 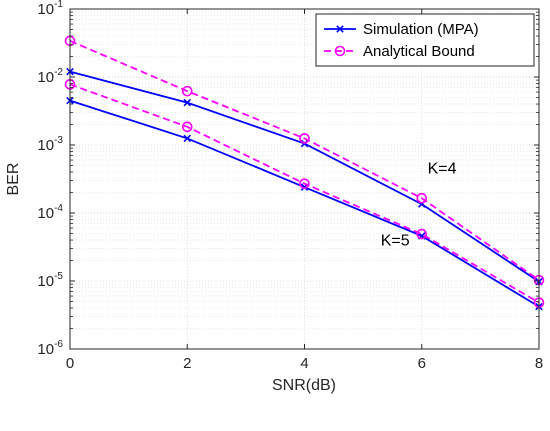 I want to click on y-tick-exponent: -5, so click(x=58, y=276).